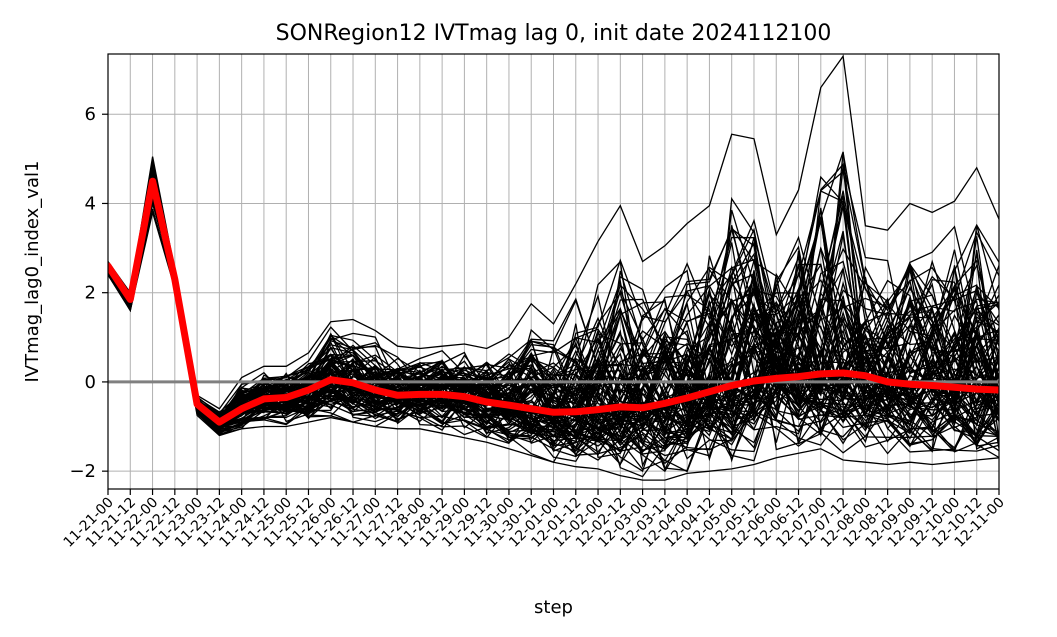  Describe the element at coordinates (32, 272) in the screenshot. I see `y-axis-label: IVTmag_lag0_index_val1` at that location.